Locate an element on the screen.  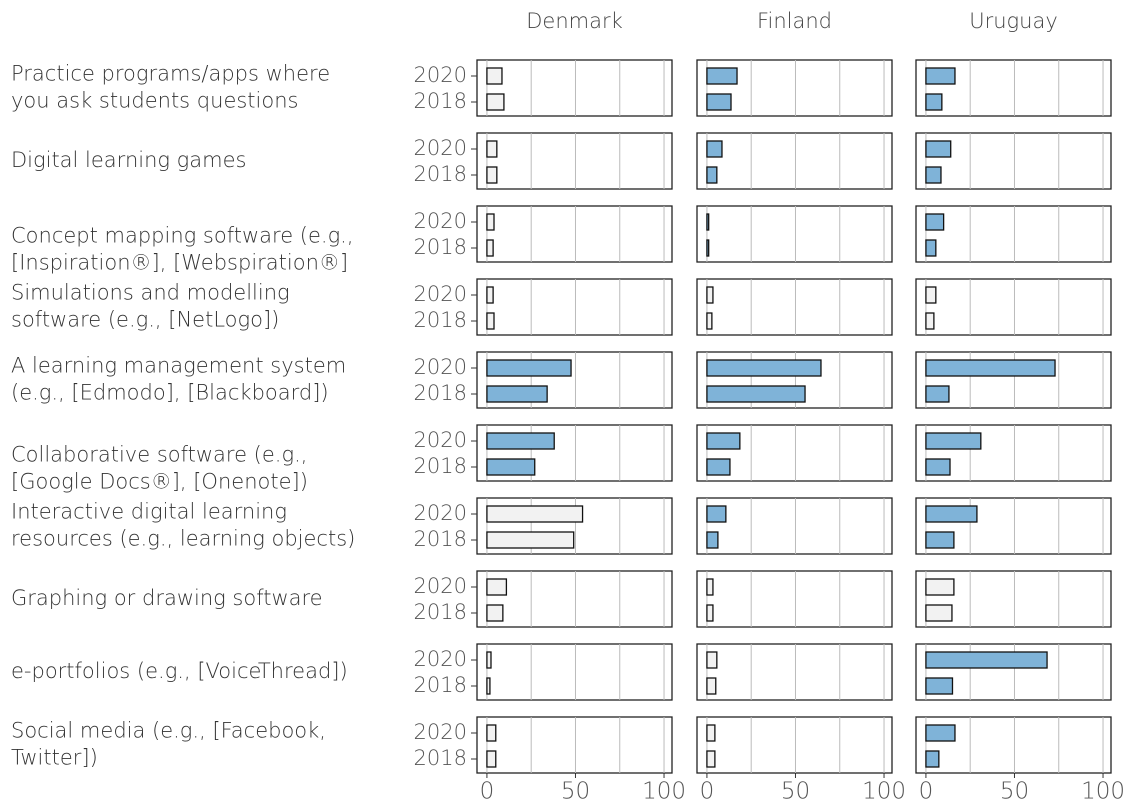
category-label: [Inspiration®], [Webspiration®] is located at coordinates (179, 263).